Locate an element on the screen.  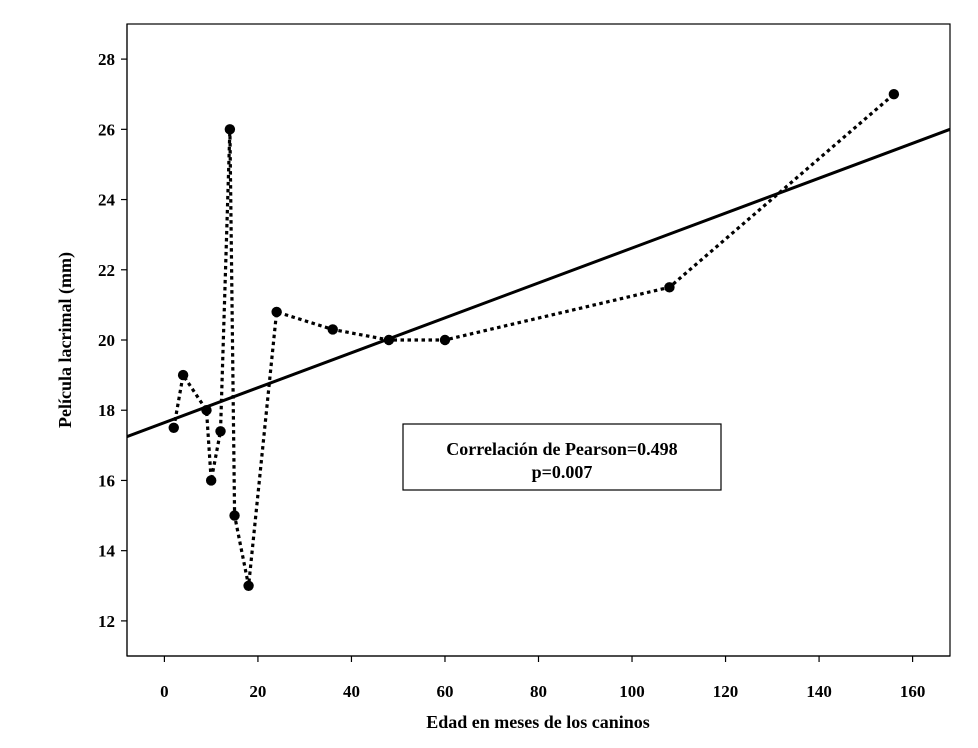
annotation-box is located at coordinates (562, 457).